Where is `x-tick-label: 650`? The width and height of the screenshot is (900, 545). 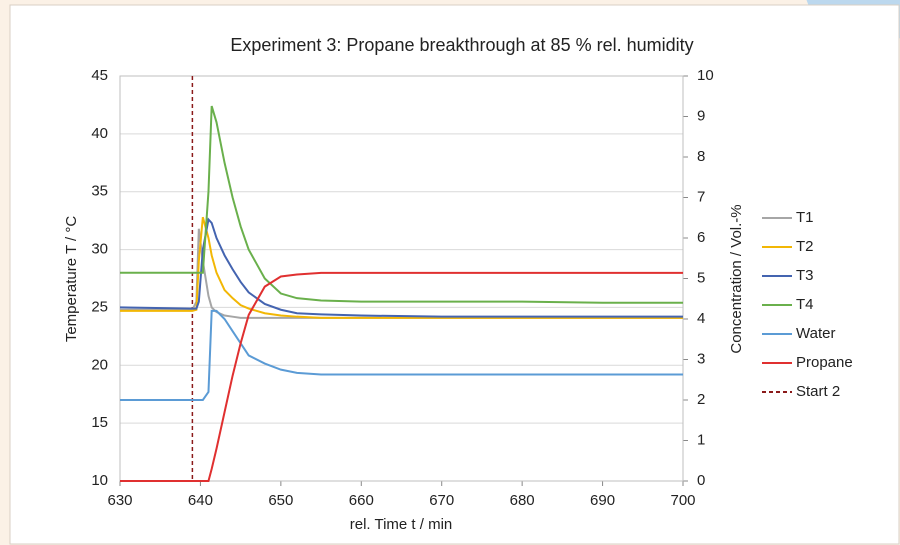
x-tick-label: 650 is located at coordinates (280, 500).